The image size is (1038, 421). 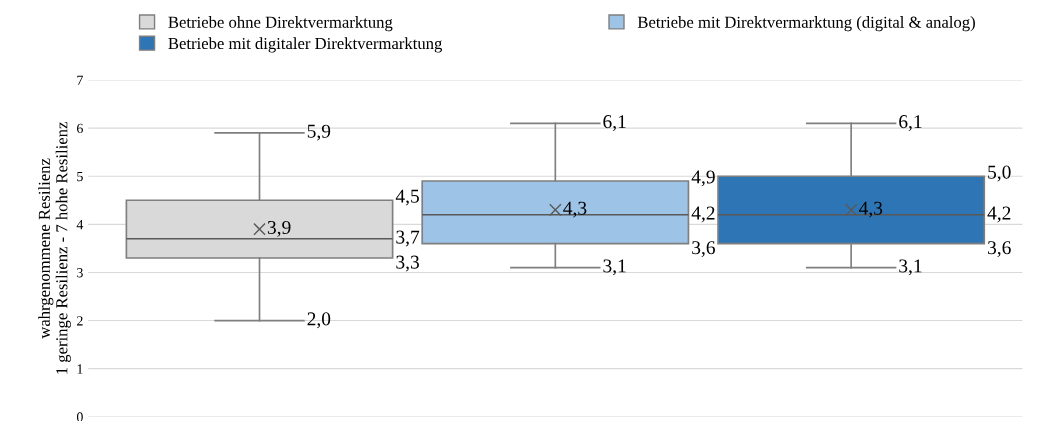 I want to click on y-tick-label: 5, so click(x=80, y=176).